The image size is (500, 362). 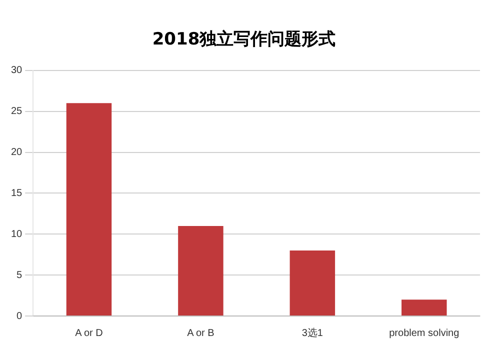 I want to click on y-tick-label: 10, so click(x=17, y=234).